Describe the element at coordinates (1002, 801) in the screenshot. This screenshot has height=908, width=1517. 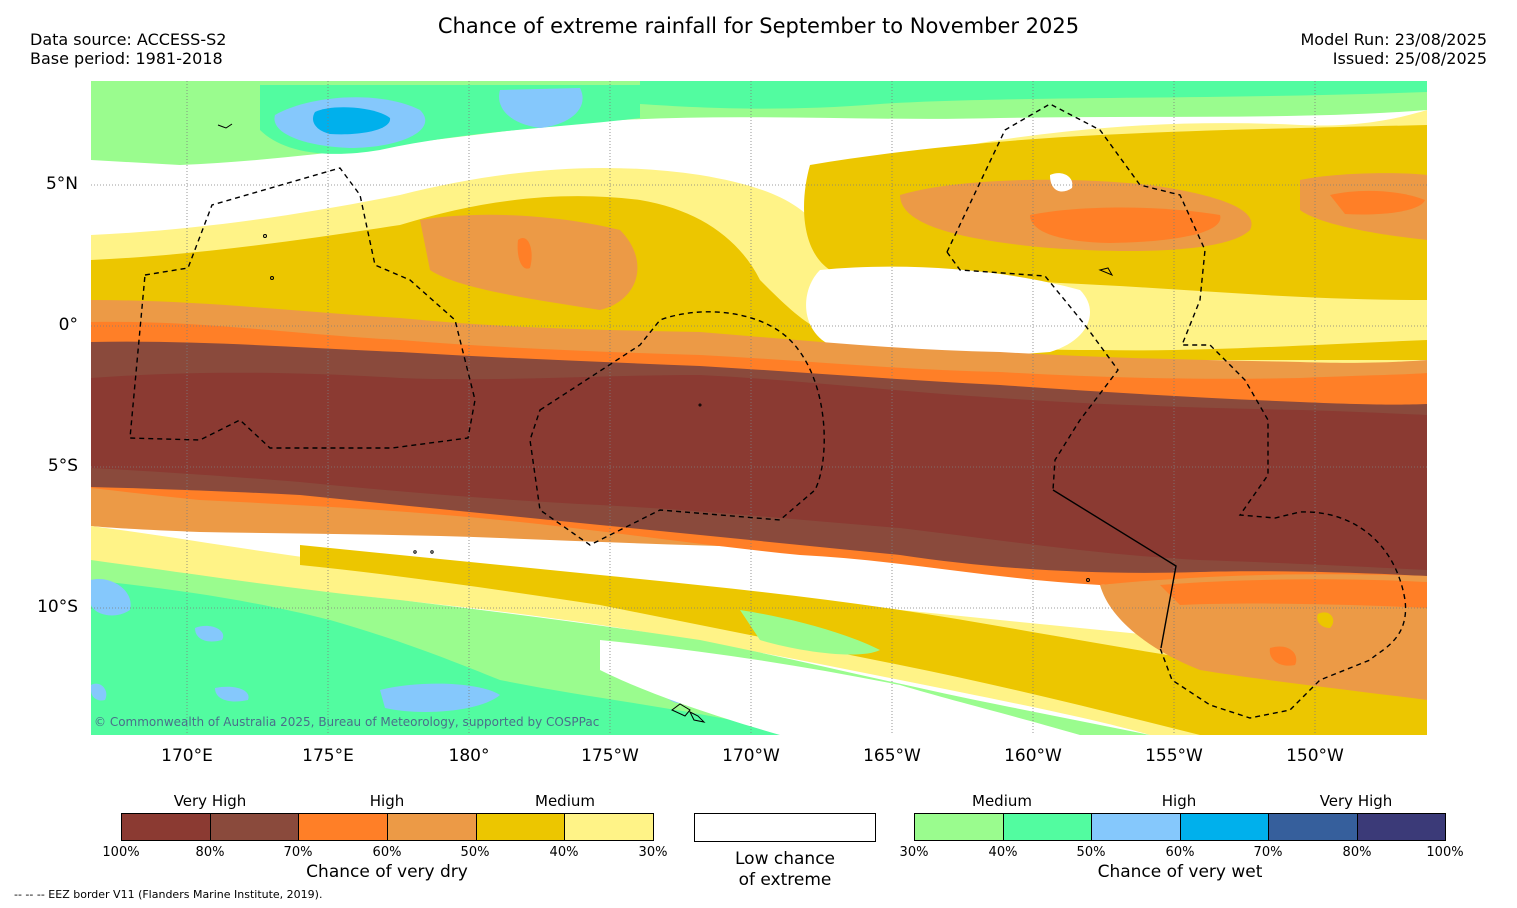
I see `wet-cat-medium: Medium` at that location.